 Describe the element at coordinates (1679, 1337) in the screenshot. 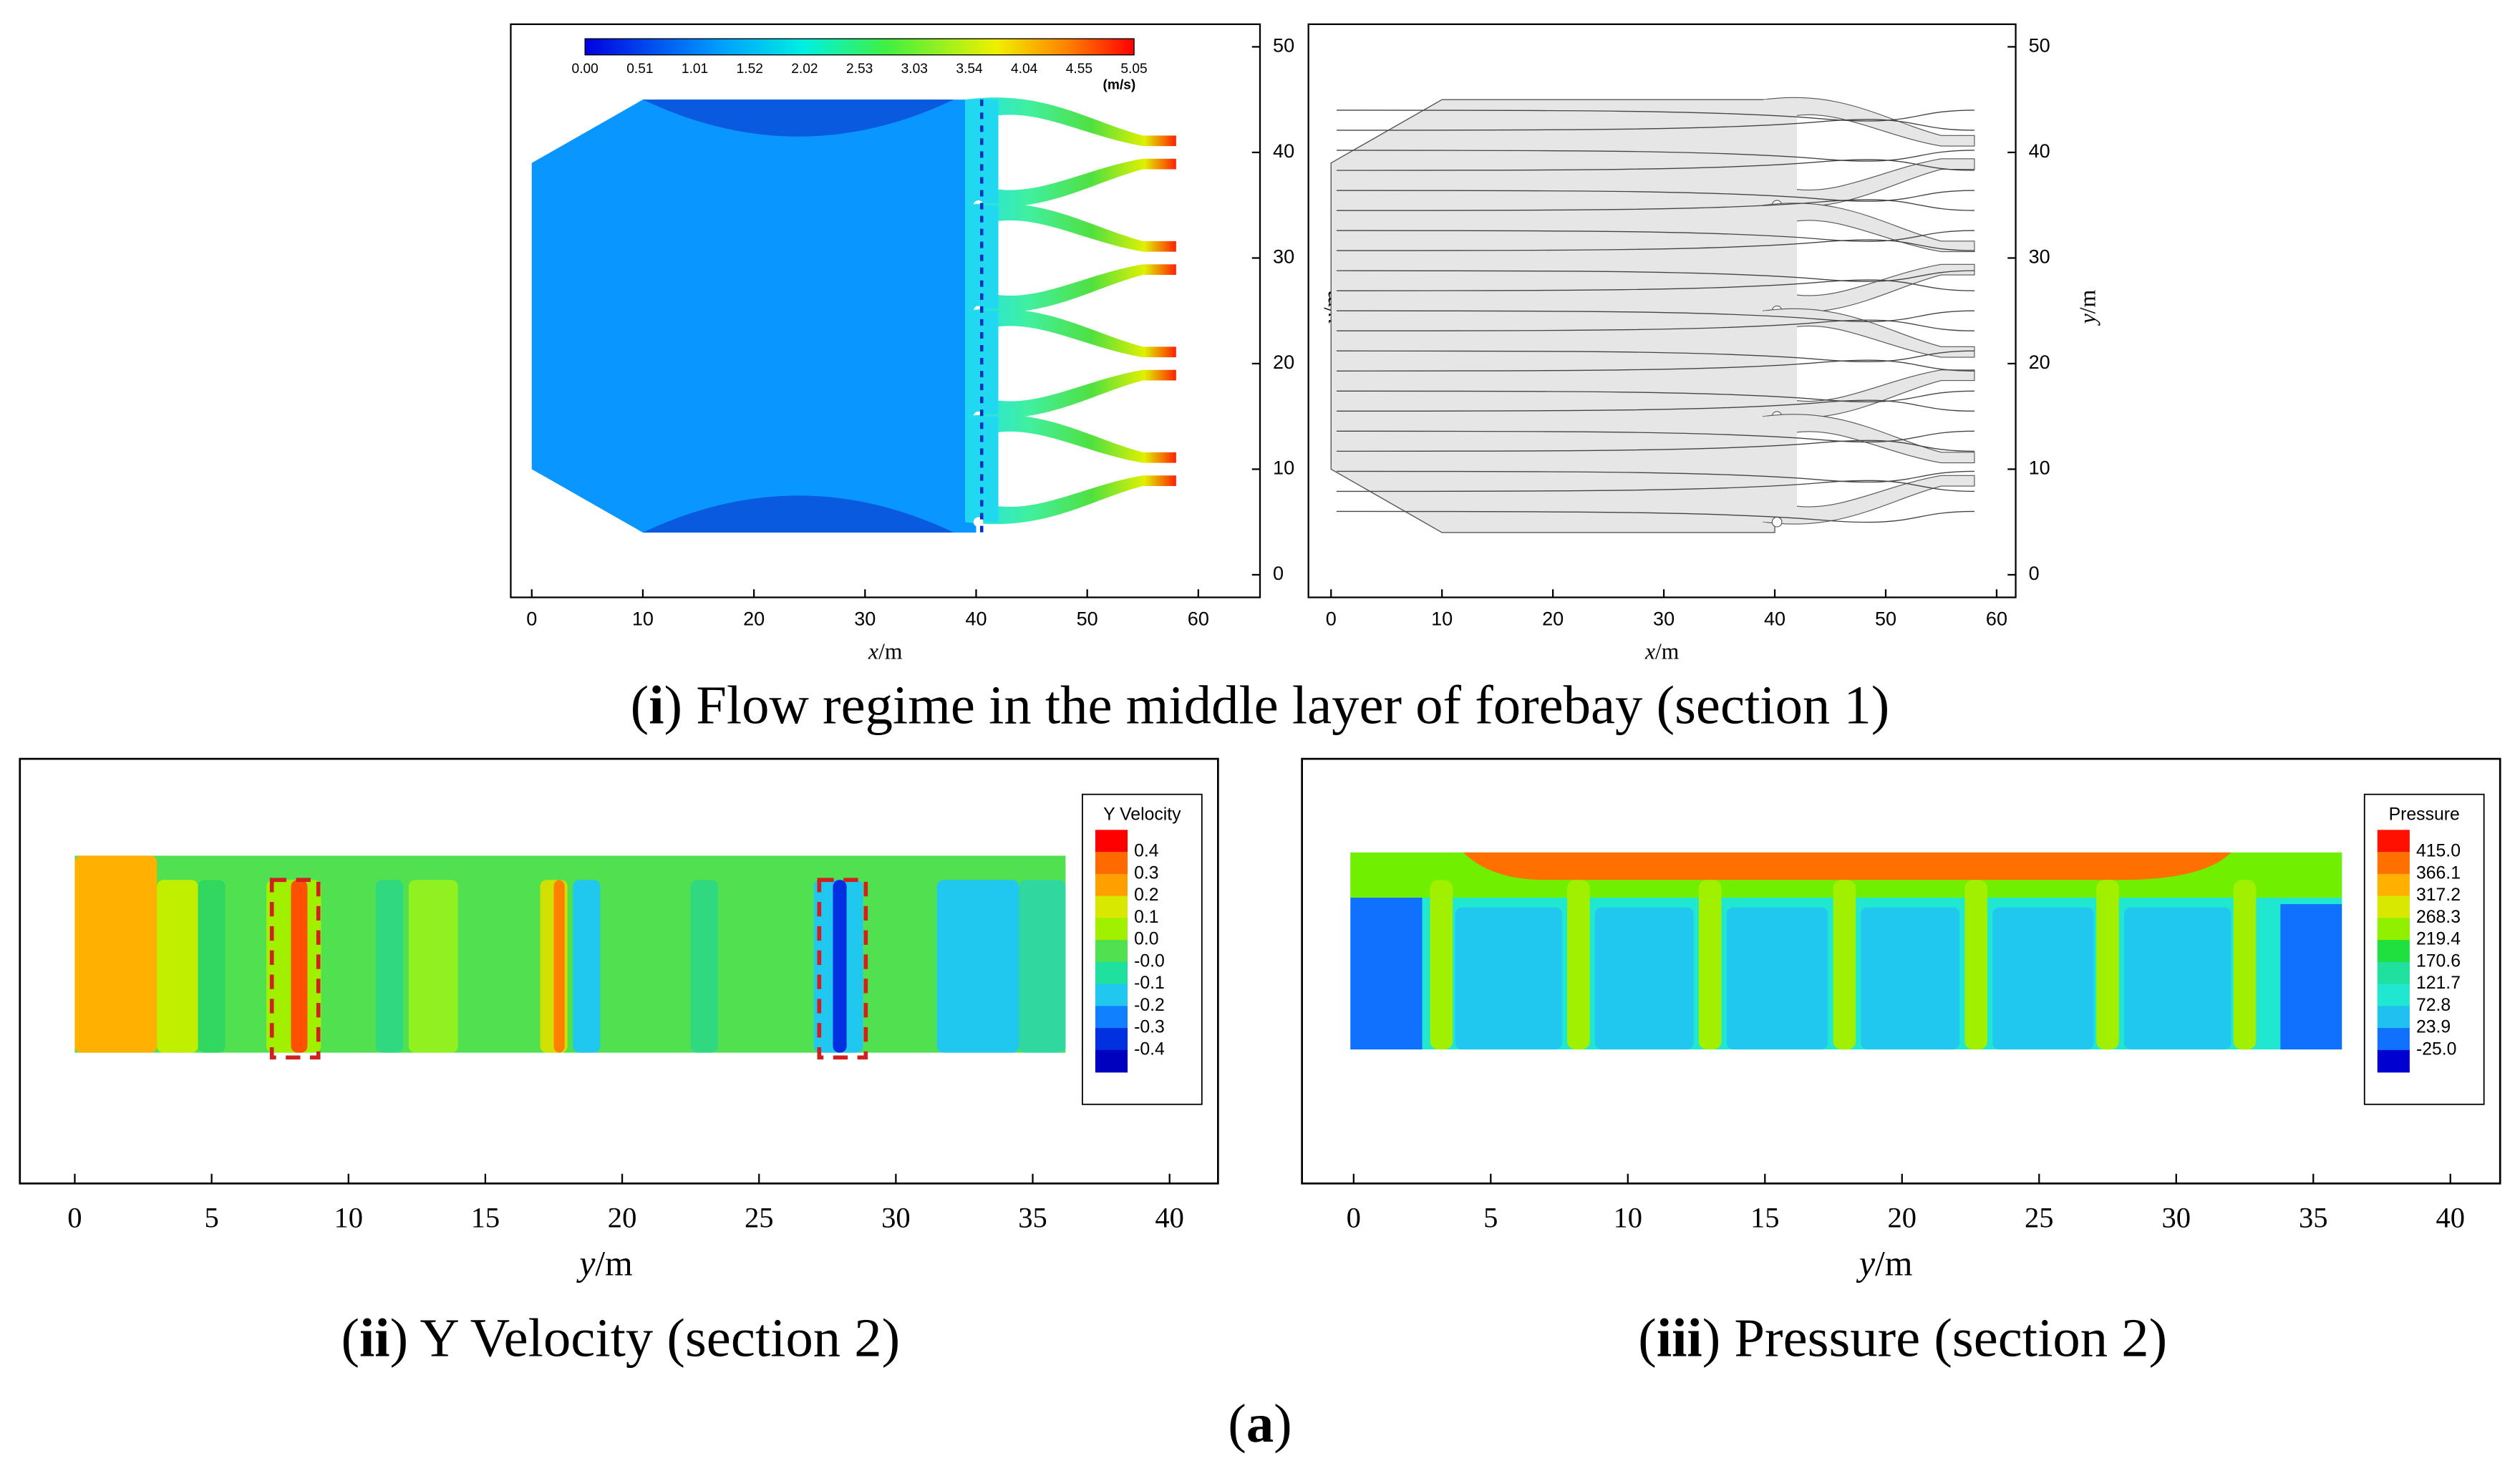

I see `caption-part: iii` at that location.